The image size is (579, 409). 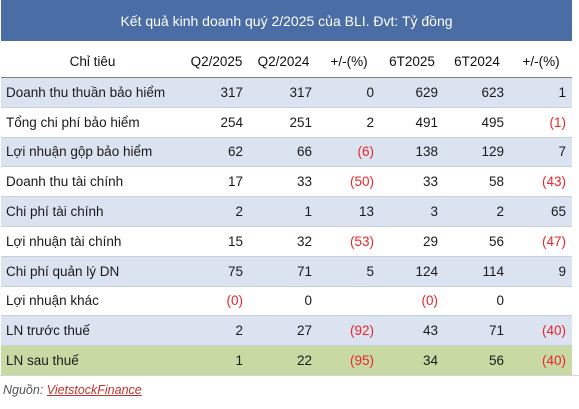 What do you see at coordinates (412, 211) in the screenshot?
I see `table-cell: 3` at bounding box center [412, 211].